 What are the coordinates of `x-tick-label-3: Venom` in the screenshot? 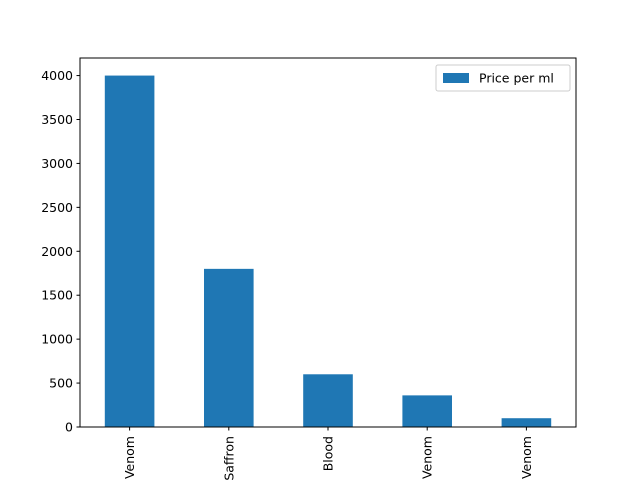 It's located at (427, 457).